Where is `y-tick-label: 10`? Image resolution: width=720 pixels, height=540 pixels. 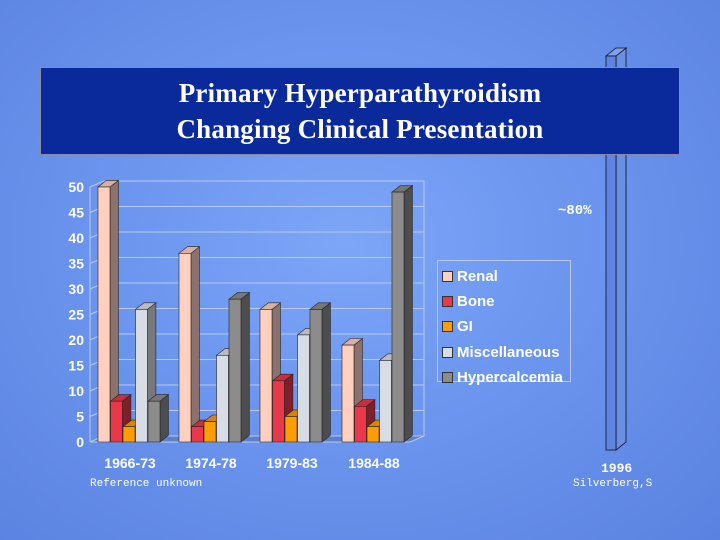 y-tick-label: 10 is located at coordinates (76, 391).